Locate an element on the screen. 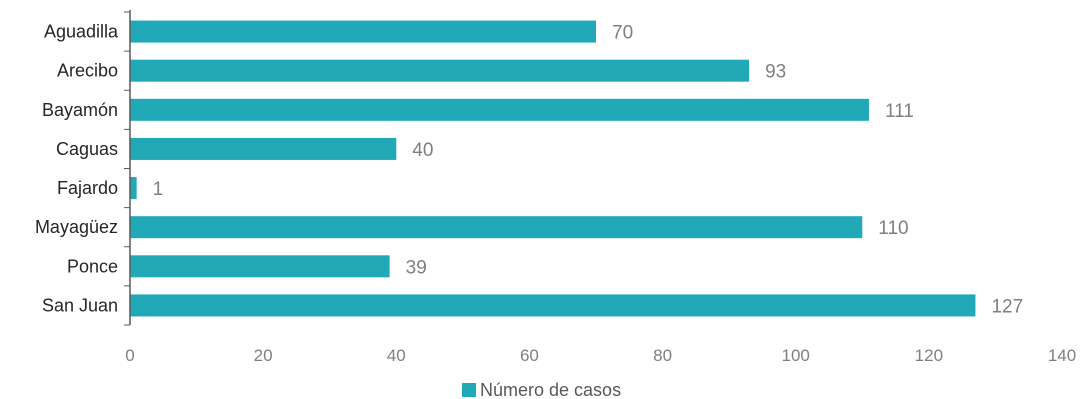  data-label: 111 is located at coordinates (899, 111).